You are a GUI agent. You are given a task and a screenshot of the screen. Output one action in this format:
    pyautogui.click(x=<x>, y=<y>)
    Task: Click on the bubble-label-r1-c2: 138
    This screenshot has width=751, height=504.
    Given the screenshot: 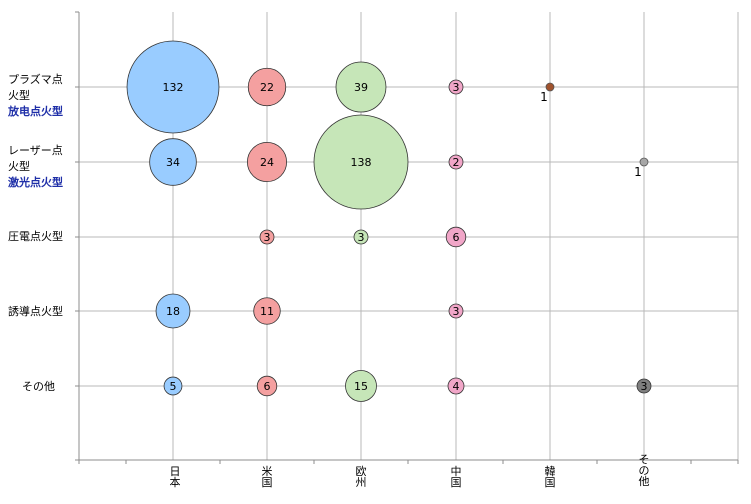 What is the action you would take?
    pyautogui.click(x=361, y=162)
    